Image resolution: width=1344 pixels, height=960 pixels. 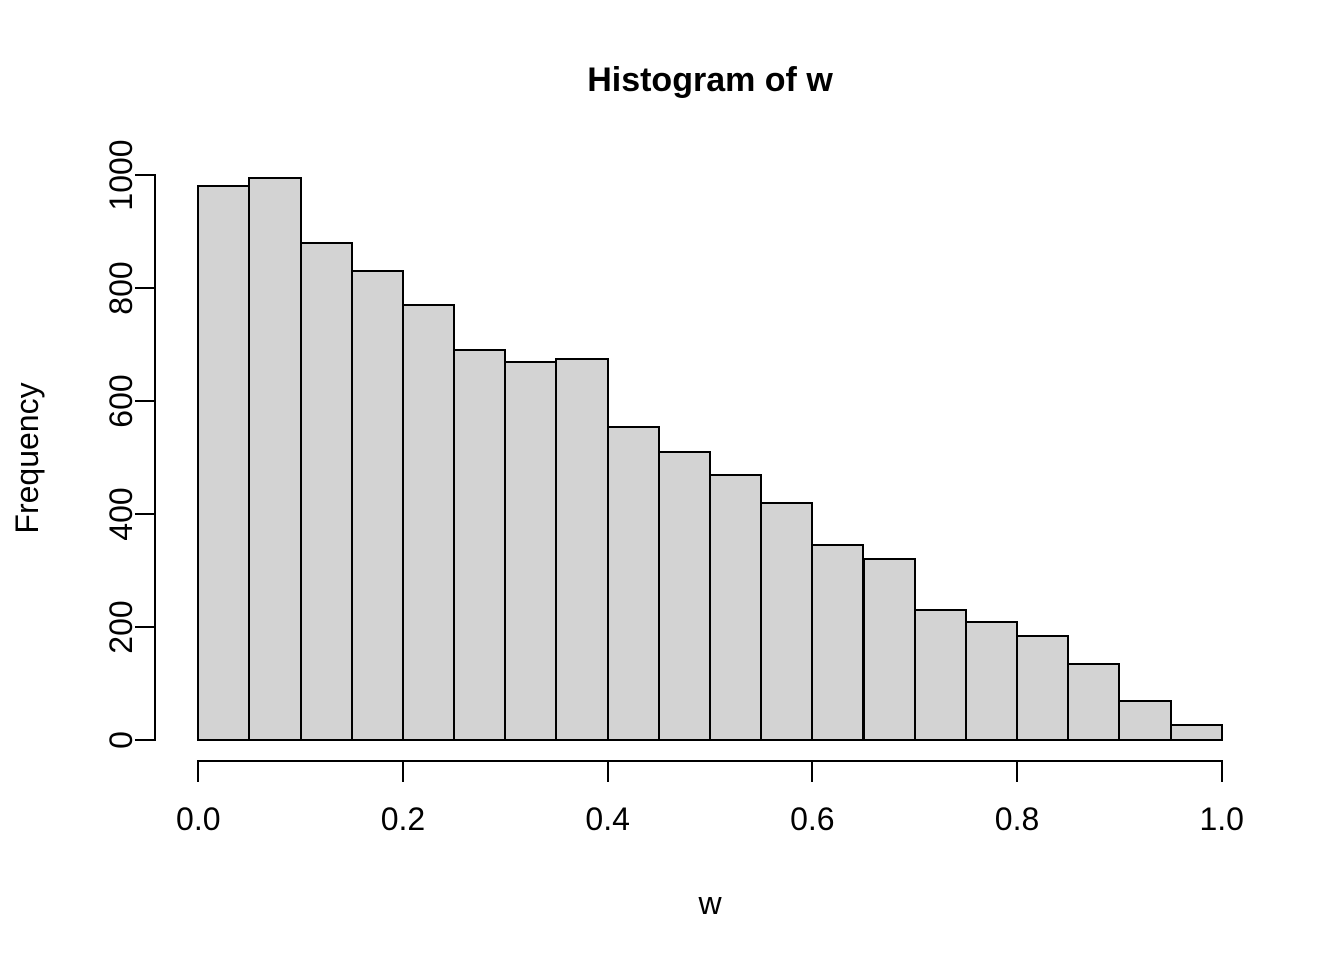 I want to click on x-axis-title: w, so click(x=710, y=903).